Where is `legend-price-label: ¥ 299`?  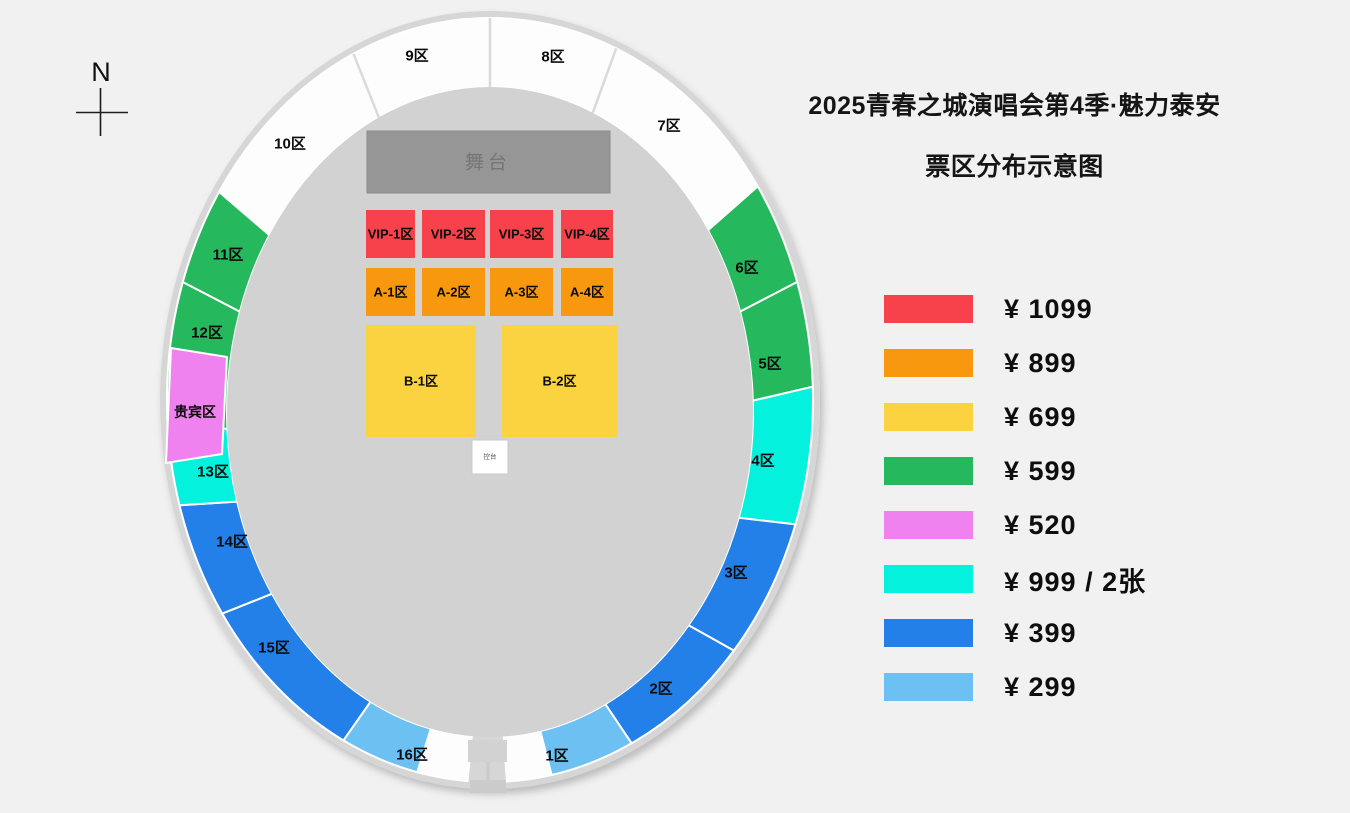
legend-price-label: ¥ 299 is located at coordinates (1040, 686).